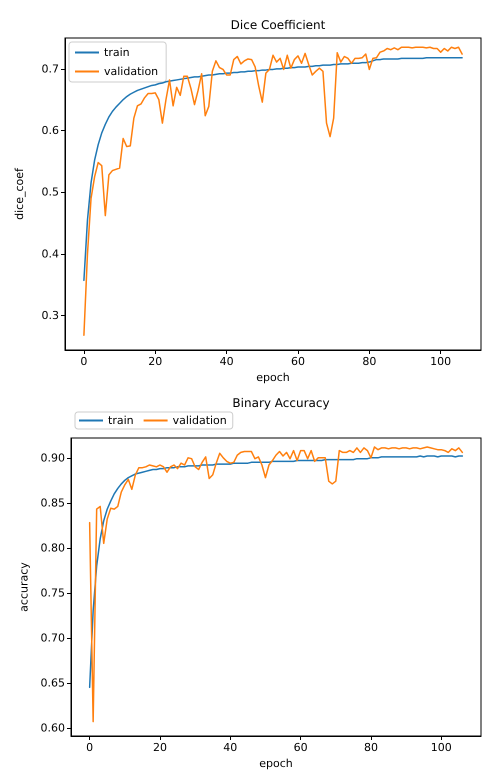 This screenshot has height=776, width=484. I want to click on chart-title: Binary Accuracy, so click(281, 403).